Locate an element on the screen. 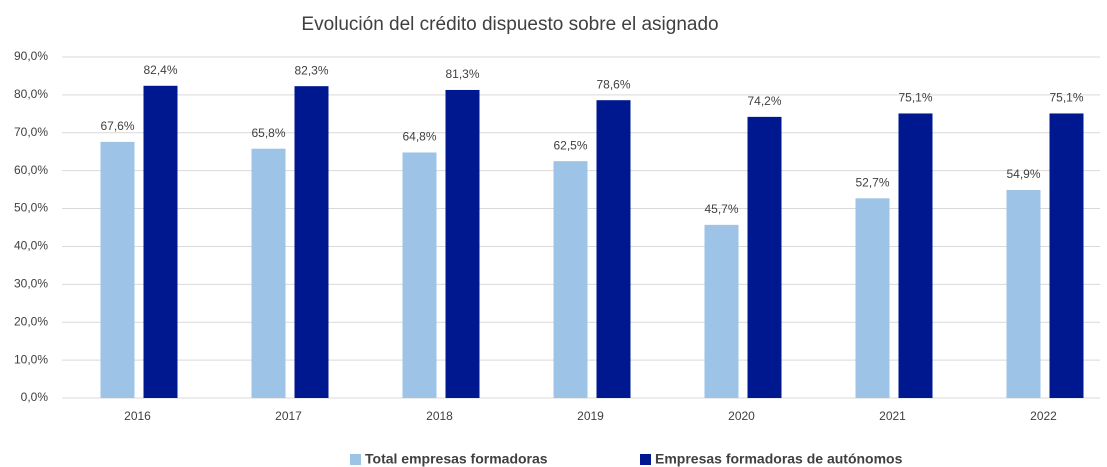 This screenshot has height=467, width=1107. x-tick-label: 2022 is located at coordinates (1043, 416).